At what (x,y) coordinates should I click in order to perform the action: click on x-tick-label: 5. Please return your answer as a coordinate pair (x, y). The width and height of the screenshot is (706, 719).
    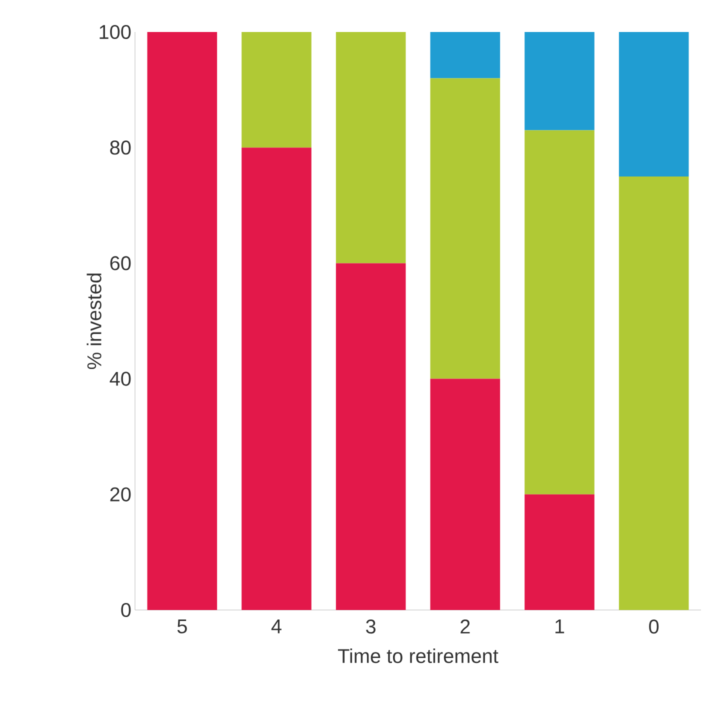
    Looking at the image, I should click on (182, 627).